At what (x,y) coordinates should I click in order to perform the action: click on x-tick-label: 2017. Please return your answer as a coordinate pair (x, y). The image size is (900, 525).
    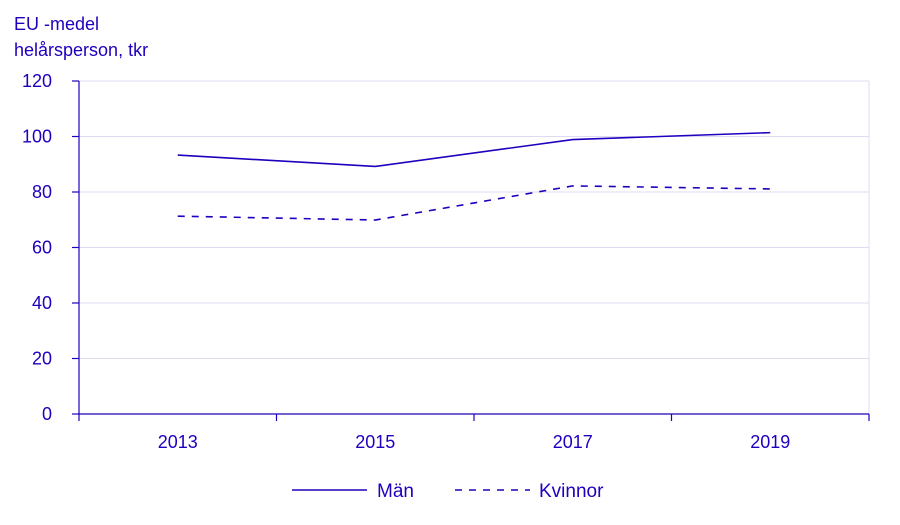
    Looking at the image, I should click on (573, 442).